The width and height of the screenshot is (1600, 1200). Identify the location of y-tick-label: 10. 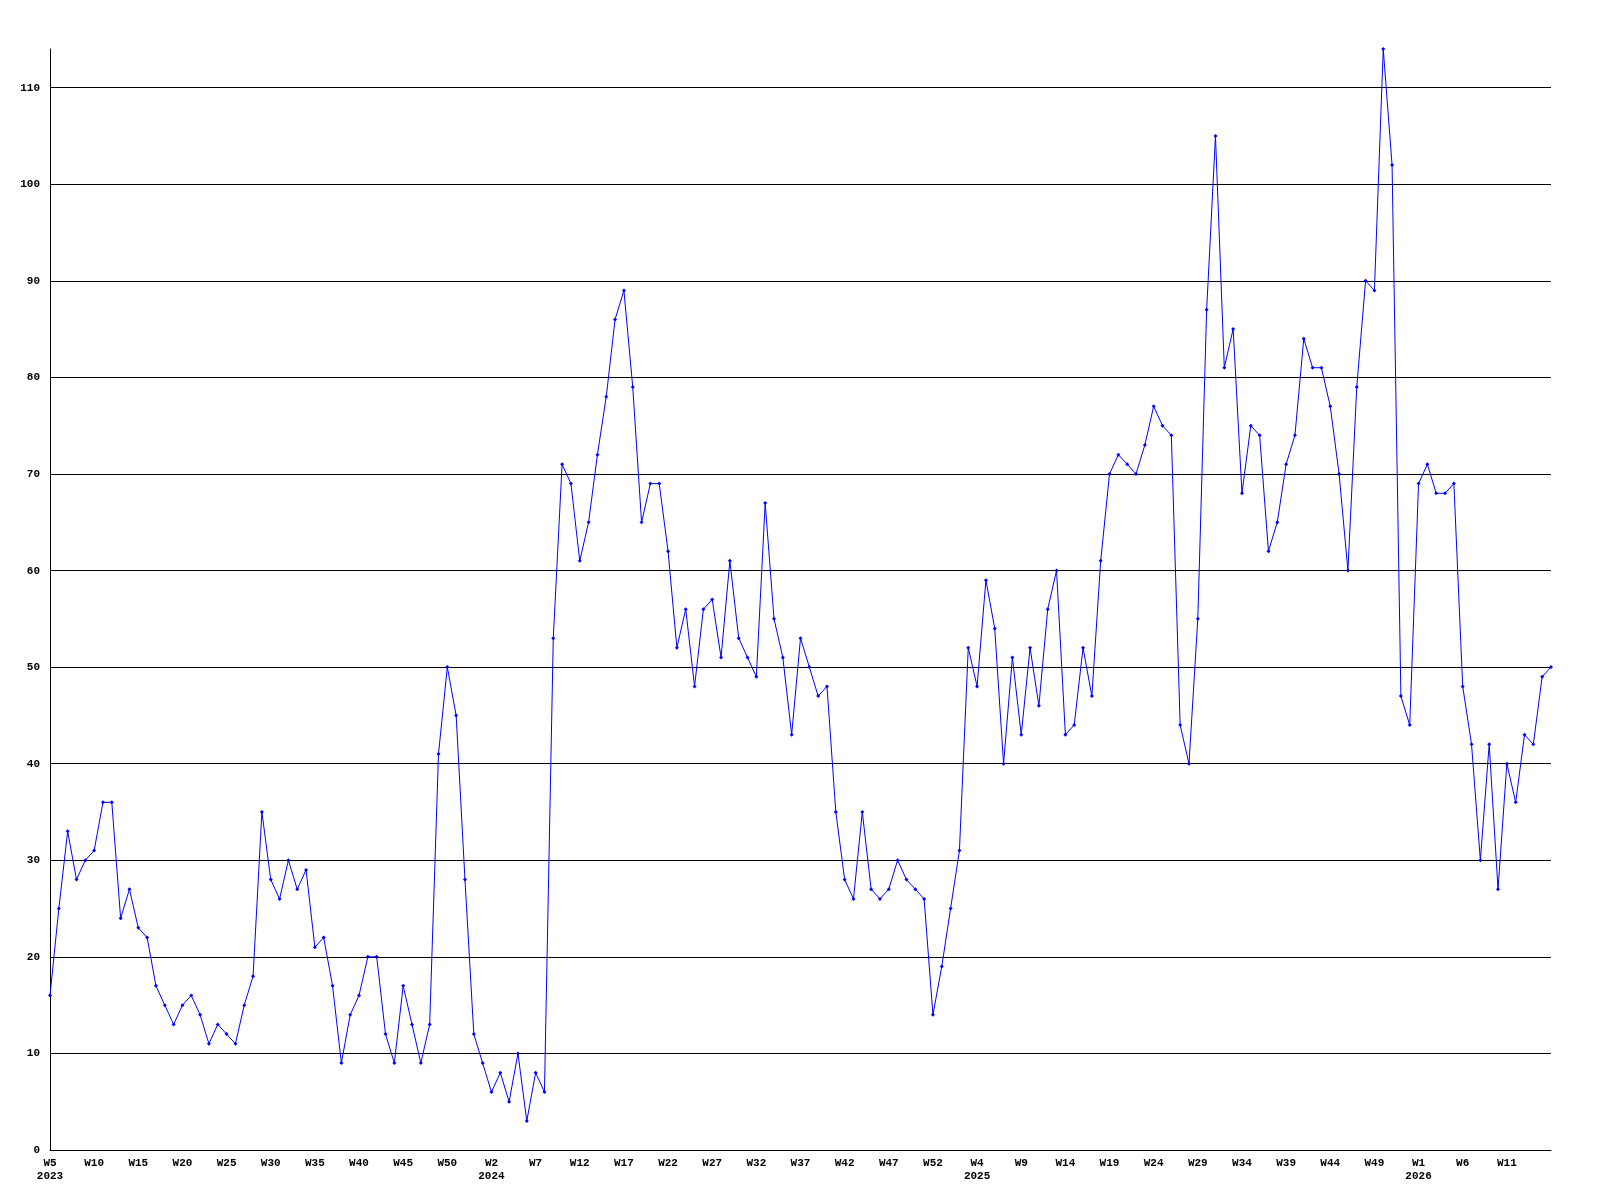
(33, 1053).